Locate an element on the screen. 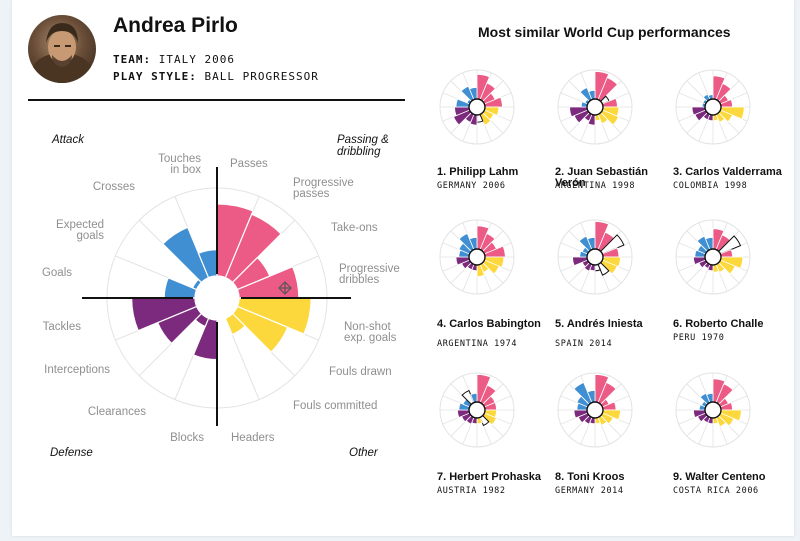 This screenshot has width=800, height=541. chart-wedges is located at coordinates (221, 282).